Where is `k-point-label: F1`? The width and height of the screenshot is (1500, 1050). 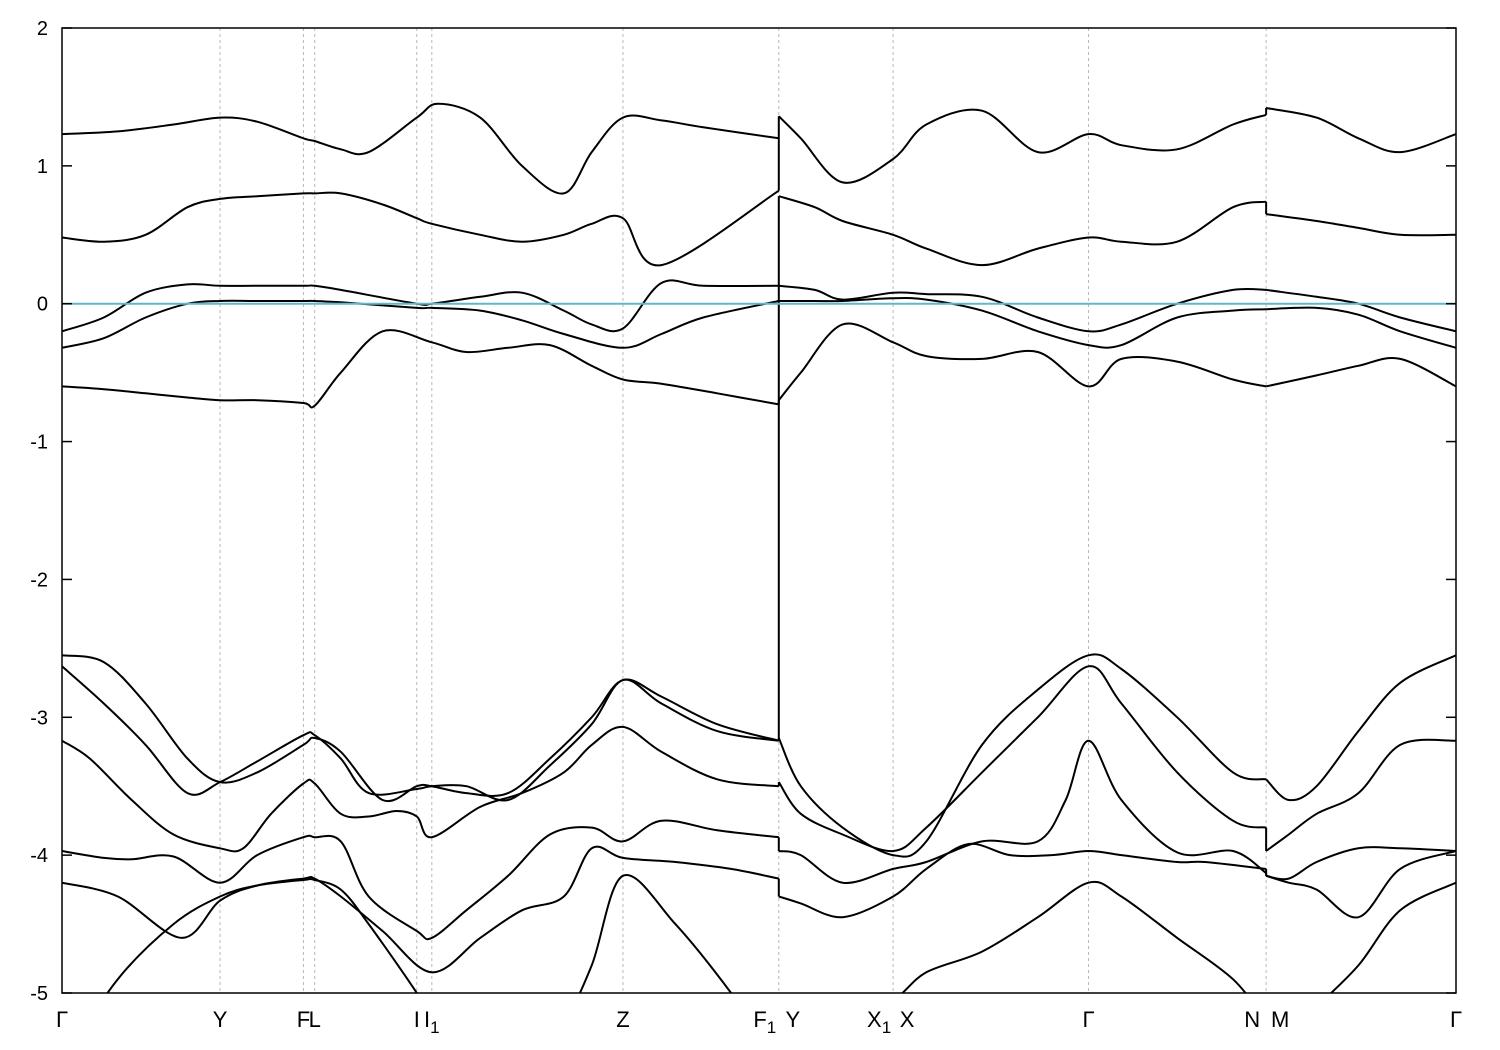
k-point-label: F1 is located at coordinates (764, 1022).